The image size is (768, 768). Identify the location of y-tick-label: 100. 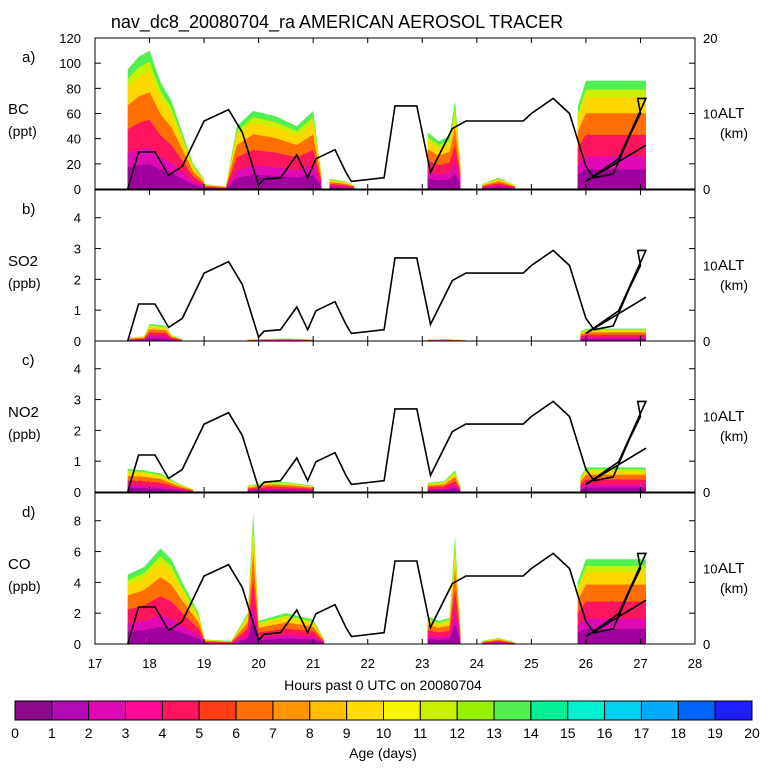
(70, 63).